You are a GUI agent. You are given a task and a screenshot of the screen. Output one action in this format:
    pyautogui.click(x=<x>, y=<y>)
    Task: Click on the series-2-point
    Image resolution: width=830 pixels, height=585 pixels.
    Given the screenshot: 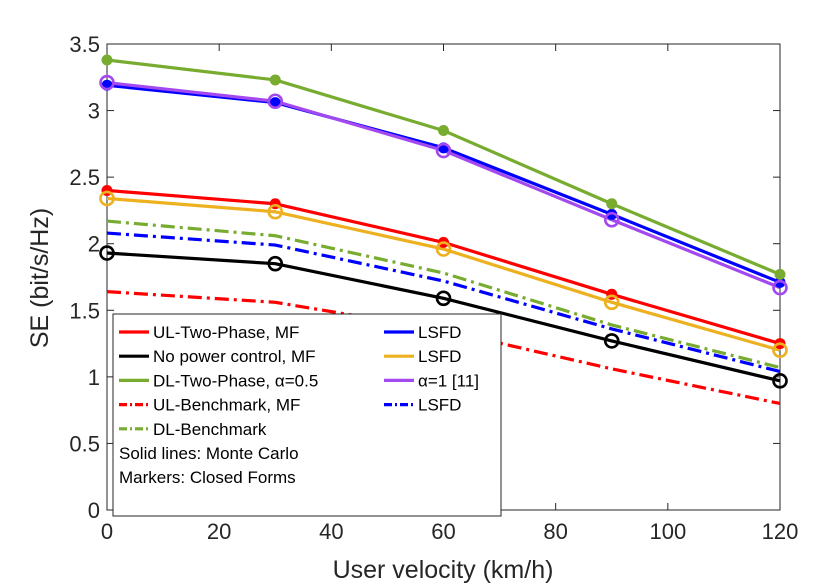 What is the action you would take?
    pyautogui.click(x=275, y=103)
    